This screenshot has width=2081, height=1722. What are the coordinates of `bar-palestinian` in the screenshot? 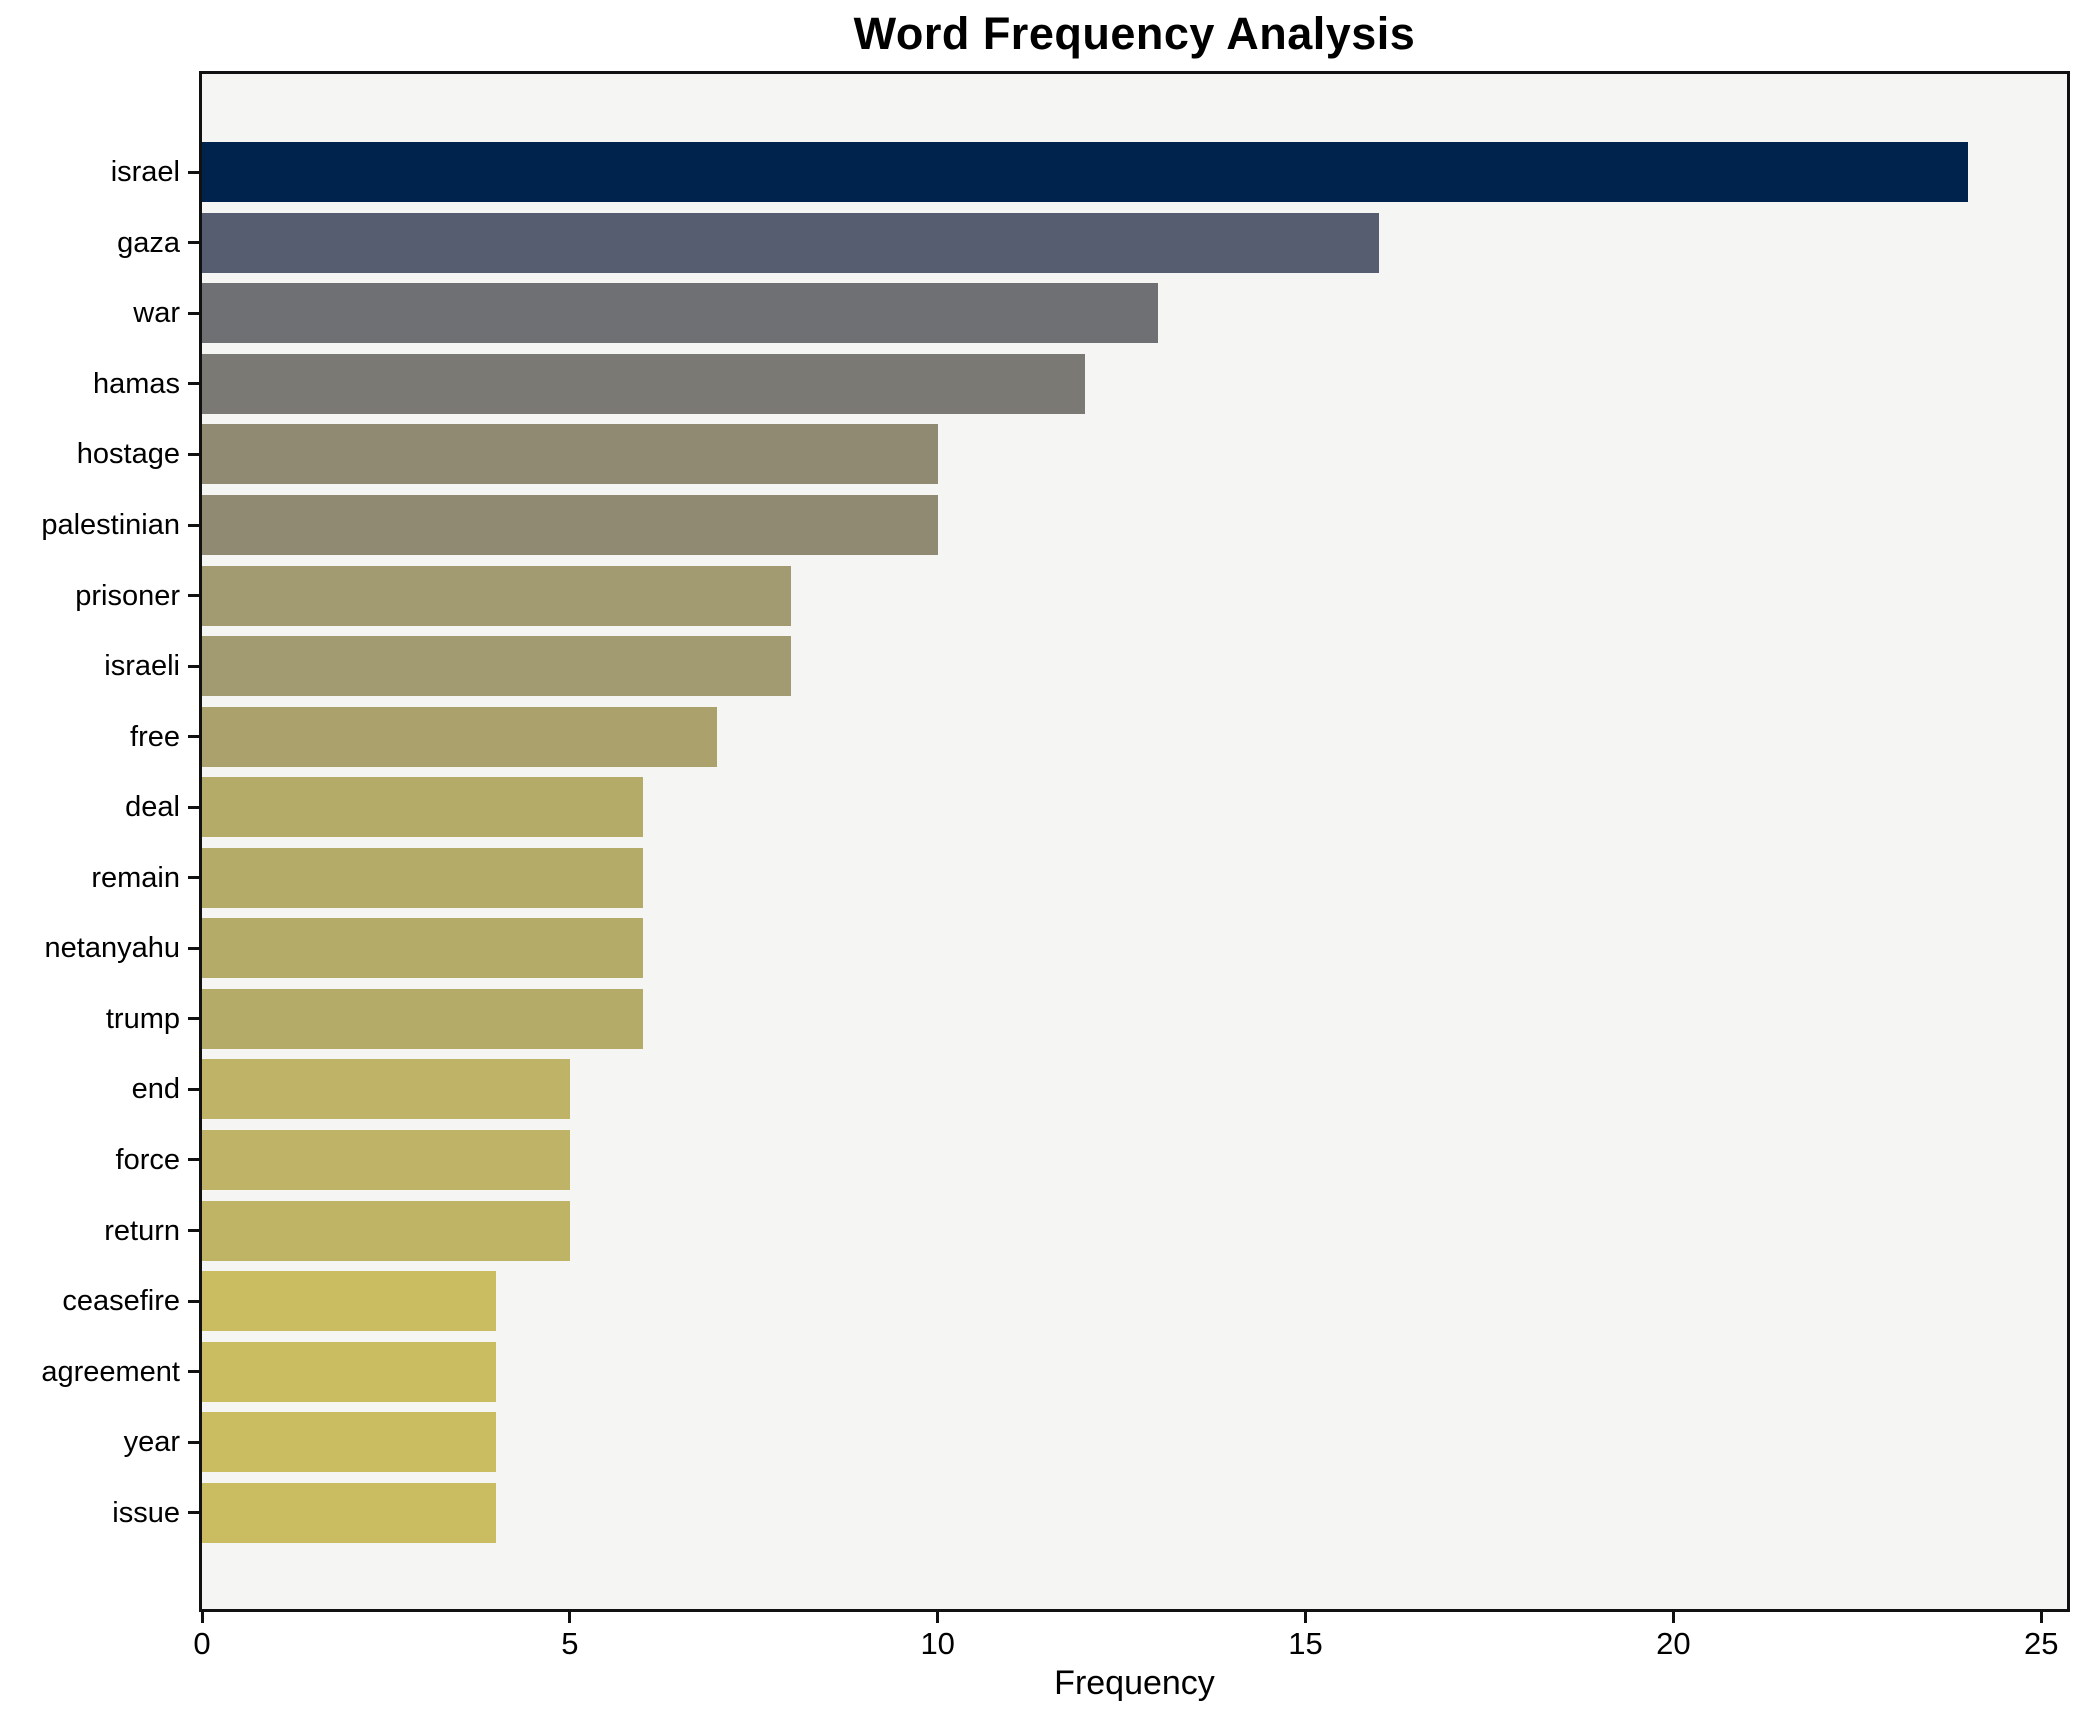 It's located at (570, 525).